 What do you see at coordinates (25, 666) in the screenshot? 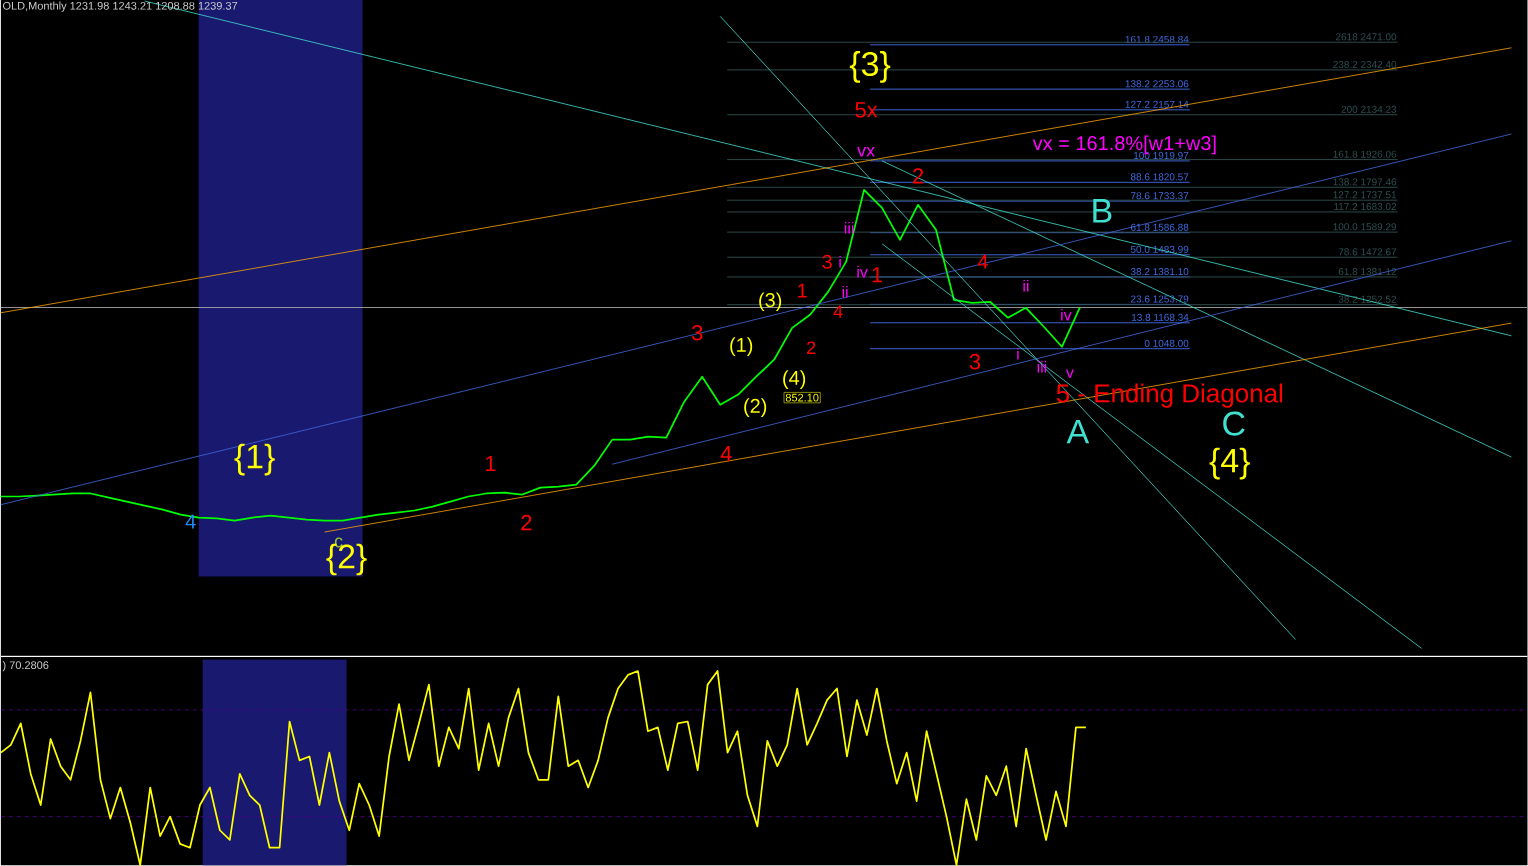
I see `chart-title: ) 70.2806` at bounding box center [25, 666].